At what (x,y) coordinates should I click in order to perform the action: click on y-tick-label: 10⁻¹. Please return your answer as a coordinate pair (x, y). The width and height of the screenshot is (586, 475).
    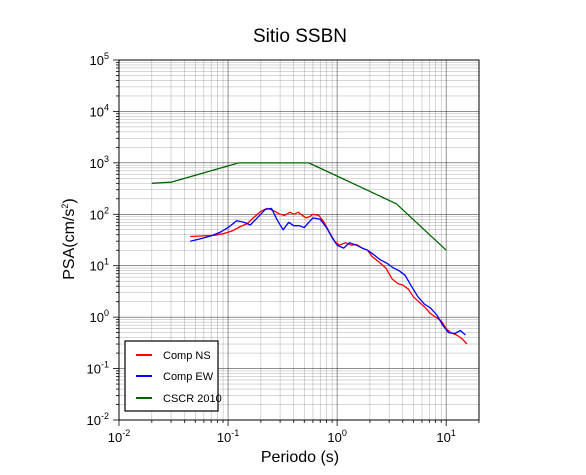
    Looking at the image, I should click on (98, 368).